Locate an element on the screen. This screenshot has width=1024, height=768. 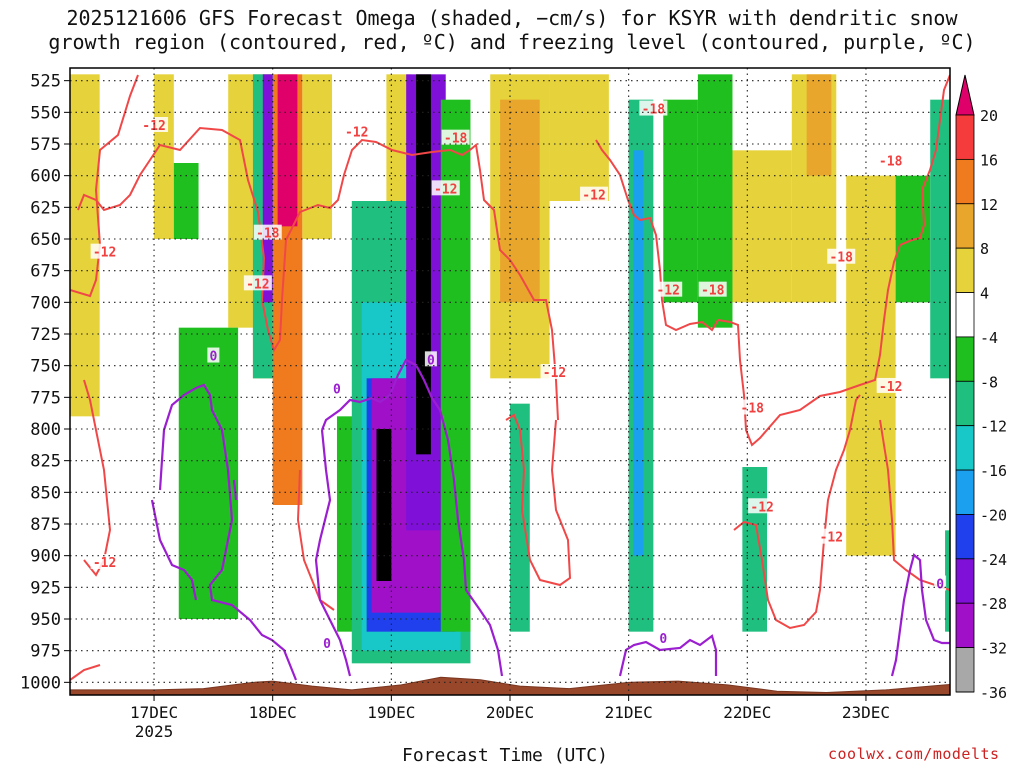
x-axis-title: Forecast Time (UTC) is located at coordinates (505, 755).